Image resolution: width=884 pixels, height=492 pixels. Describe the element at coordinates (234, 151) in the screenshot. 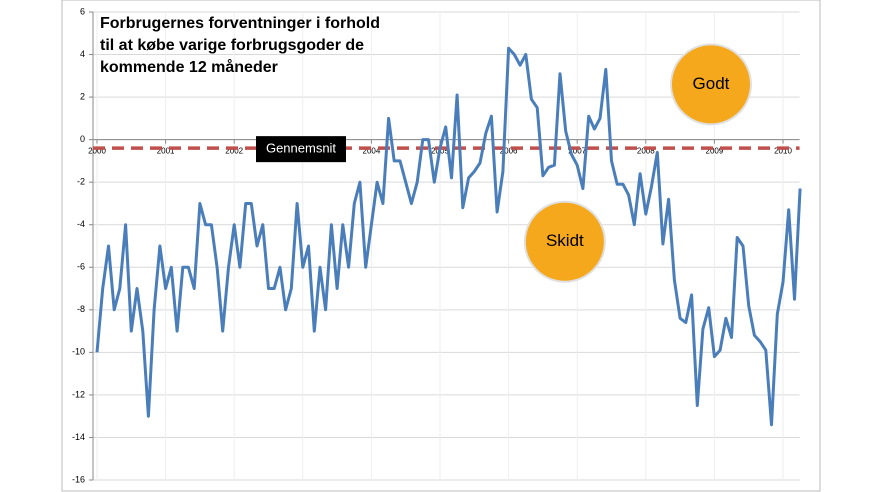

I see `x-tick-label: 2002` at that location.